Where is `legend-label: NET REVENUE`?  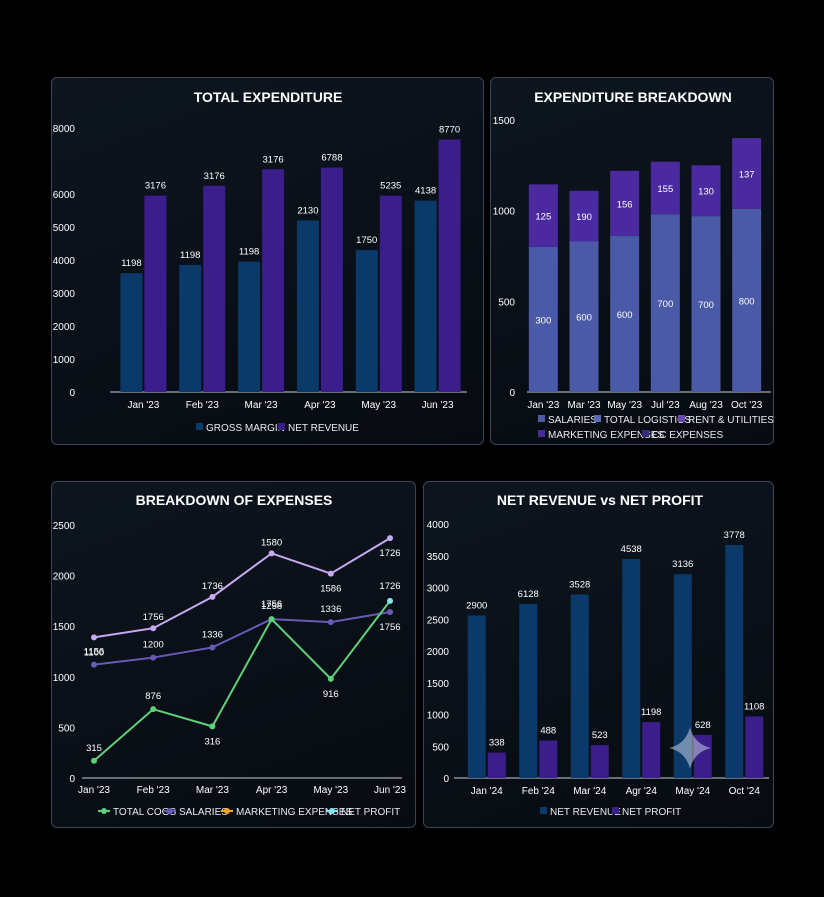
legend-label: NET REVENUE is located at coordinates (323, 428).